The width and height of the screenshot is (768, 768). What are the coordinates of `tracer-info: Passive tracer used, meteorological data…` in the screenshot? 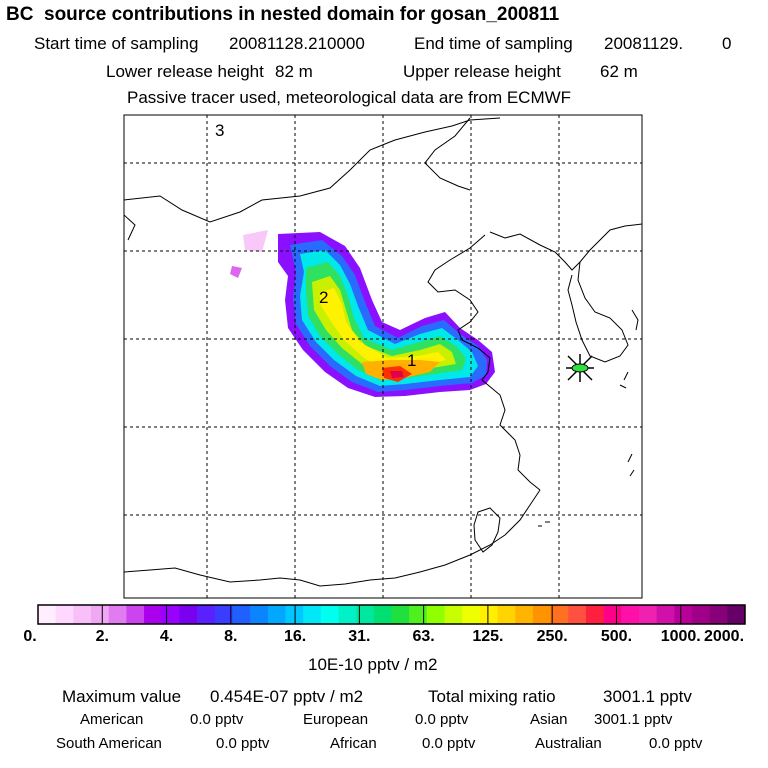 It's located at (349, 97).